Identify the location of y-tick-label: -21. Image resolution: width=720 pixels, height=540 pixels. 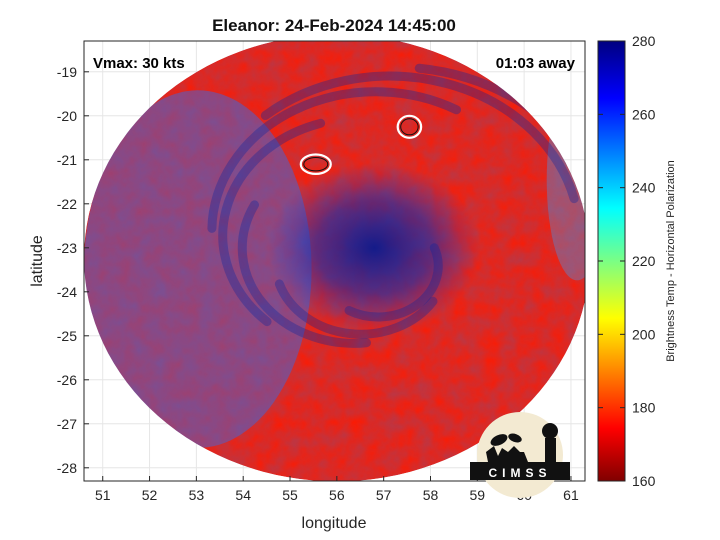
(67, 160).